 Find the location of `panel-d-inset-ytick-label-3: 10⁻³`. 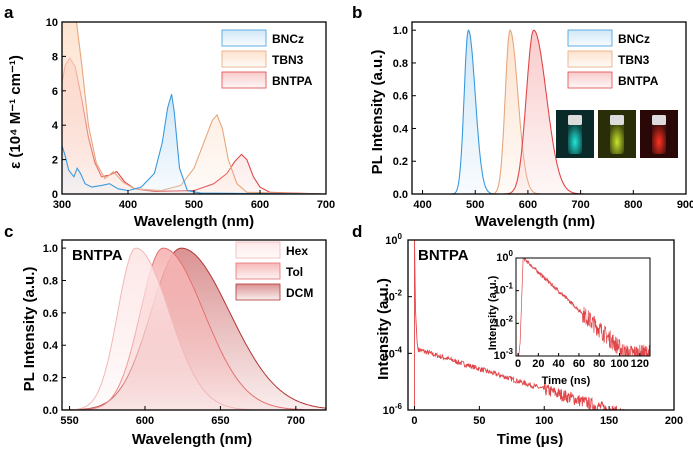

panel-d-inset-ytick-label-3: 10⁻³ is located at coordinates (504, 354).